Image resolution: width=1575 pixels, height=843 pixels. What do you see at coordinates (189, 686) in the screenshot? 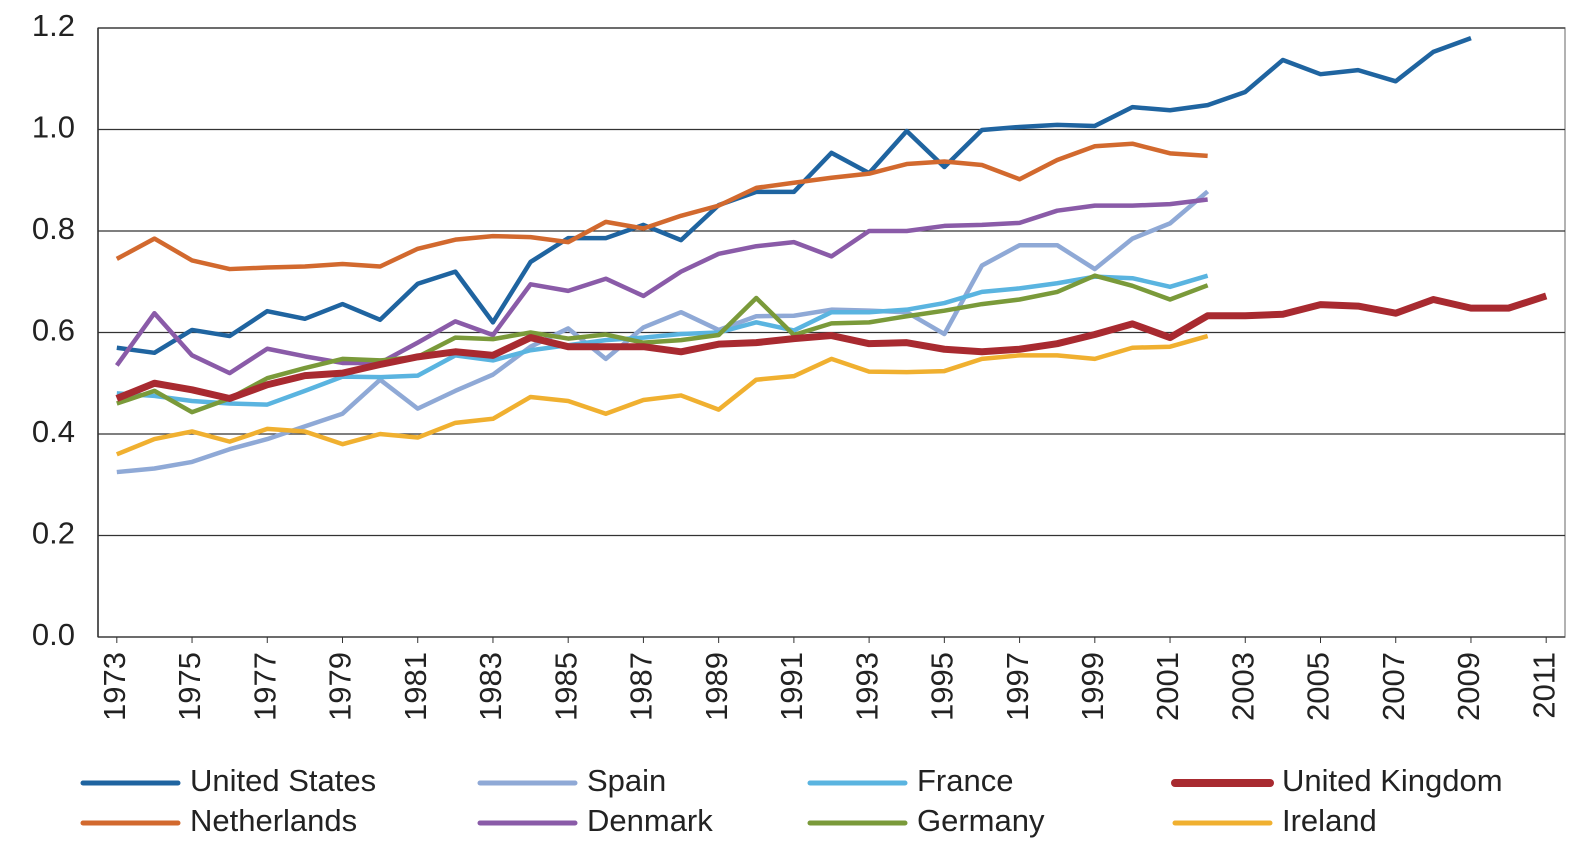
I see `x-tick-label: 1975` at bounding box center [189, 686].